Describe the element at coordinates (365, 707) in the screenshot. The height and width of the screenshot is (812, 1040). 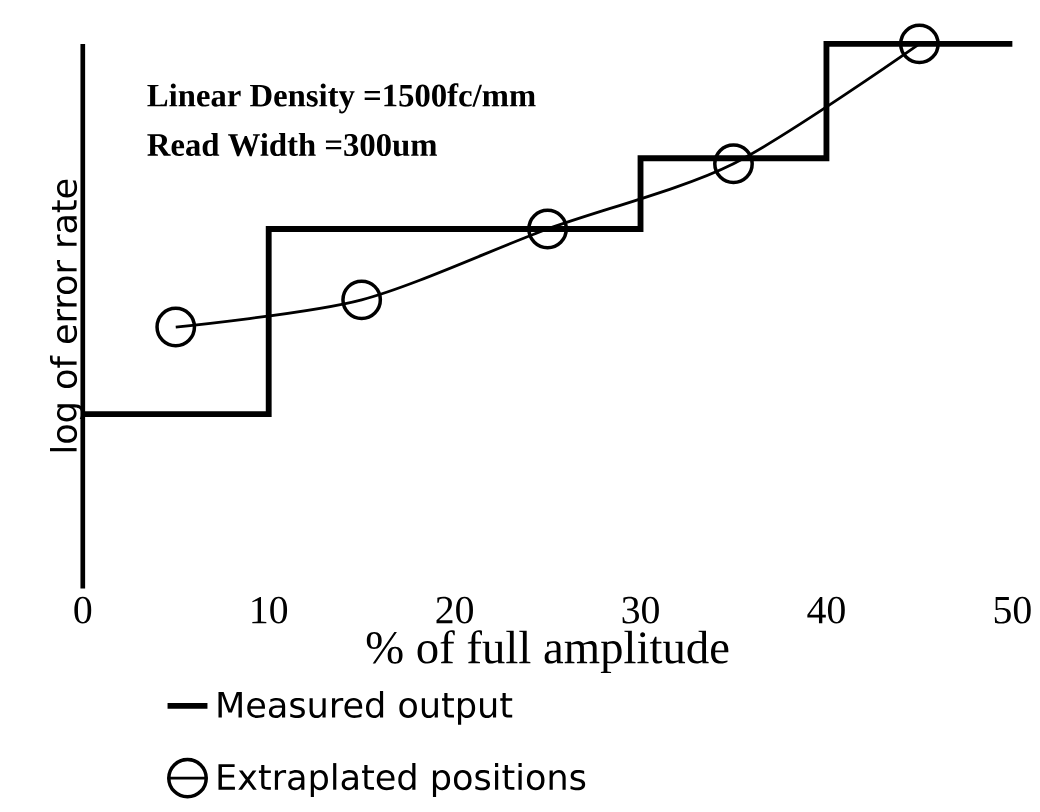
I see `legend-label: Measured output` at that location.